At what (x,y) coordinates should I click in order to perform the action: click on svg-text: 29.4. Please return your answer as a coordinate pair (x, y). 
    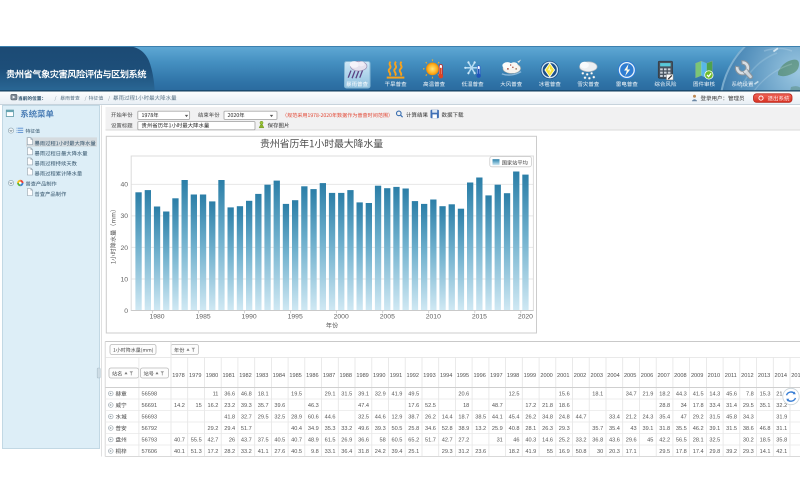
    Looking at the image, I should click on (229, 429).